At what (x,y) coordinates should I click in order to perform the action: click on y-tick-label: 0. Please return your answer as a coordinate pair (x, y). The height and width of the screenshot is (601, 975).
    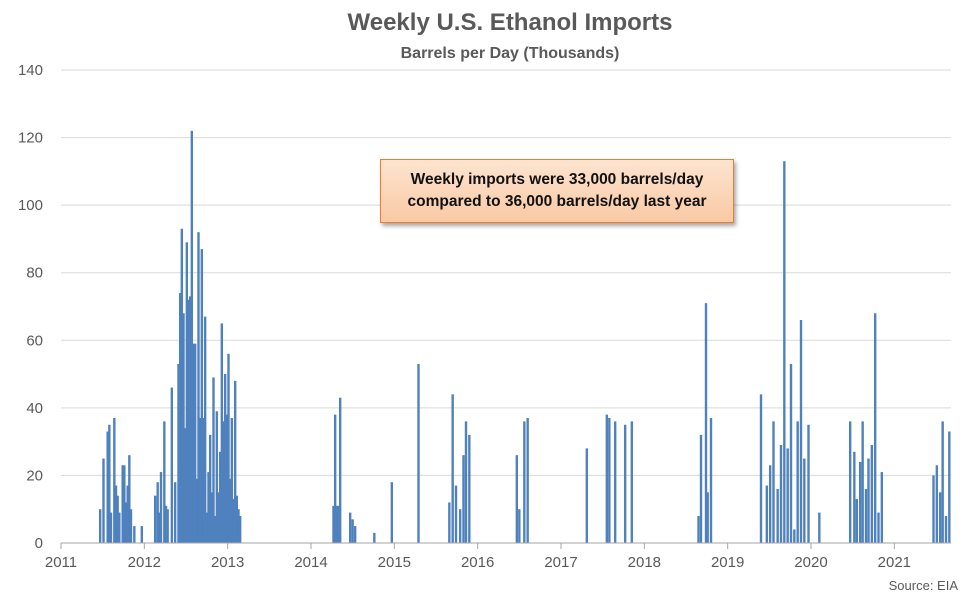
    Looking at the image, I should click on (39, 543).